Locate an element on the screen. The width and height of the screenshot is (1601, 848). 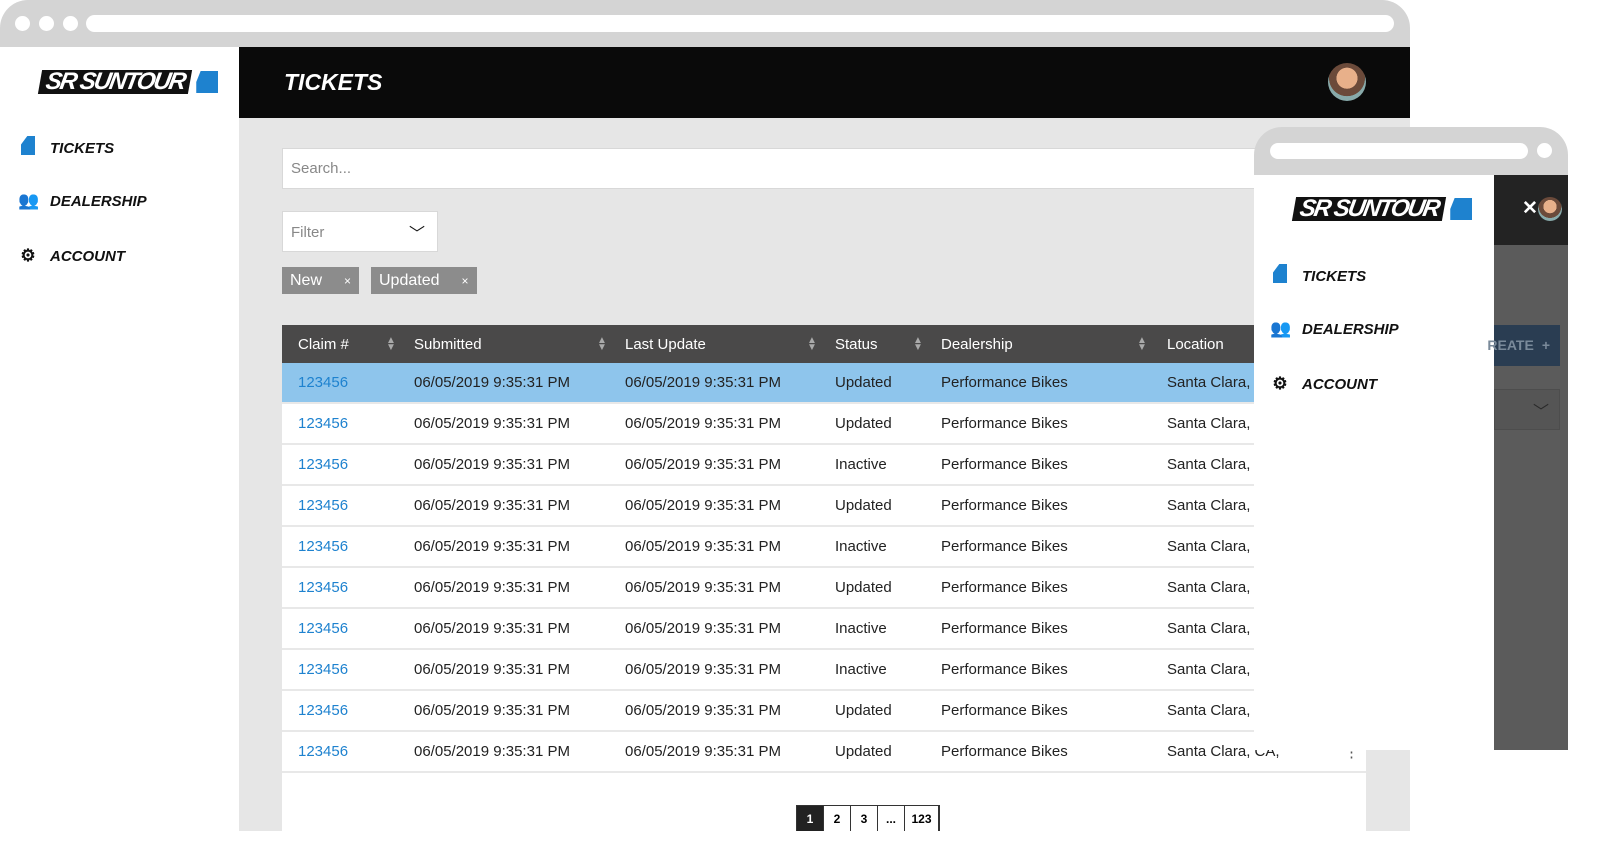
column-header: Location is located at coordinates (1195, 344).